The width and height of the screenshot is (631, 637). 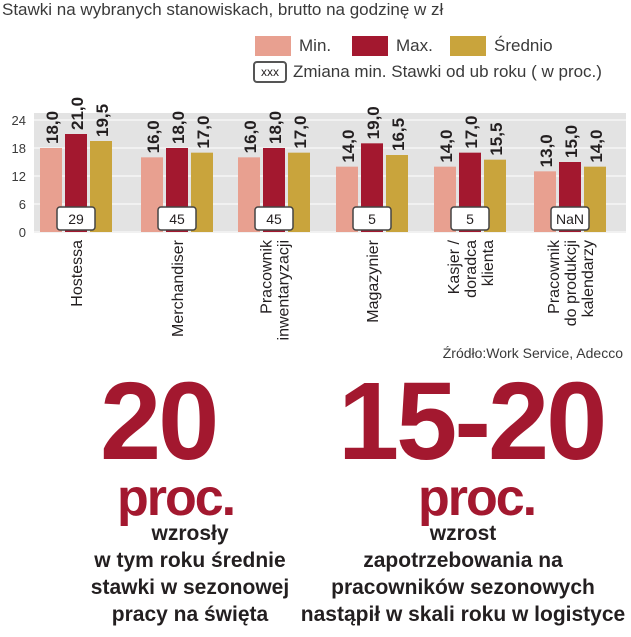 I want to click on legend-label-avg: Średnio, so click(x=523, y=45).